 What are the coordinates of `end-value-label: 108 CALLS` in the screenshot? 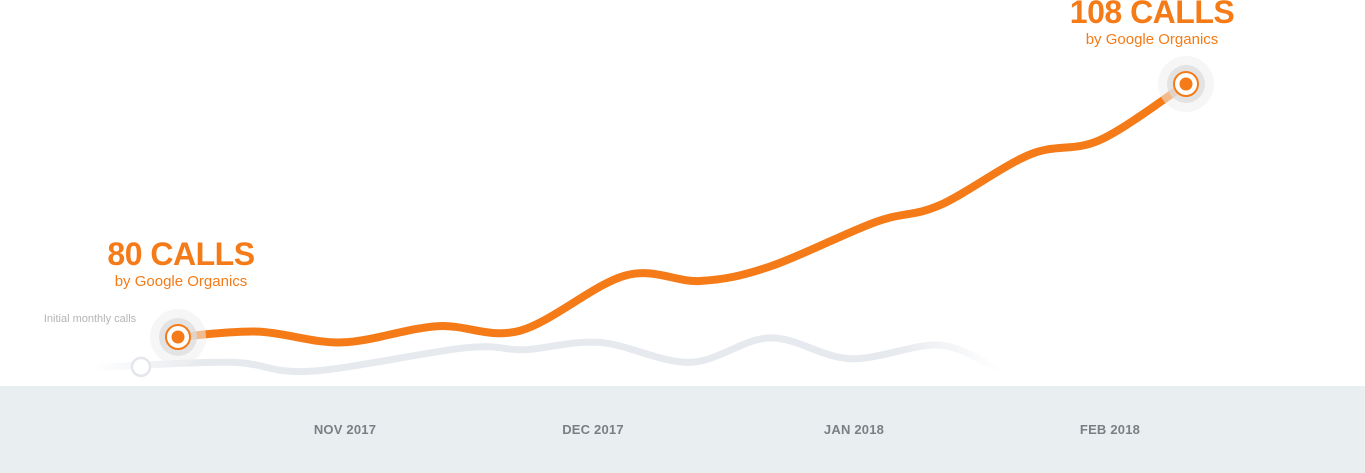 It's located at (1152, 15).